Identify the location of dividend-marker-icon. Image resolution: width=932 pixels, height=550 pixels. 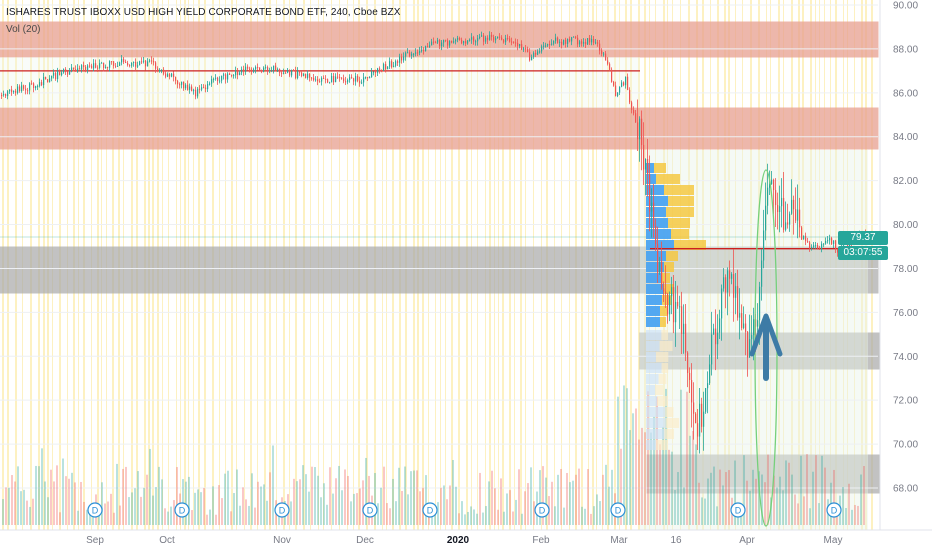
(182, 510).